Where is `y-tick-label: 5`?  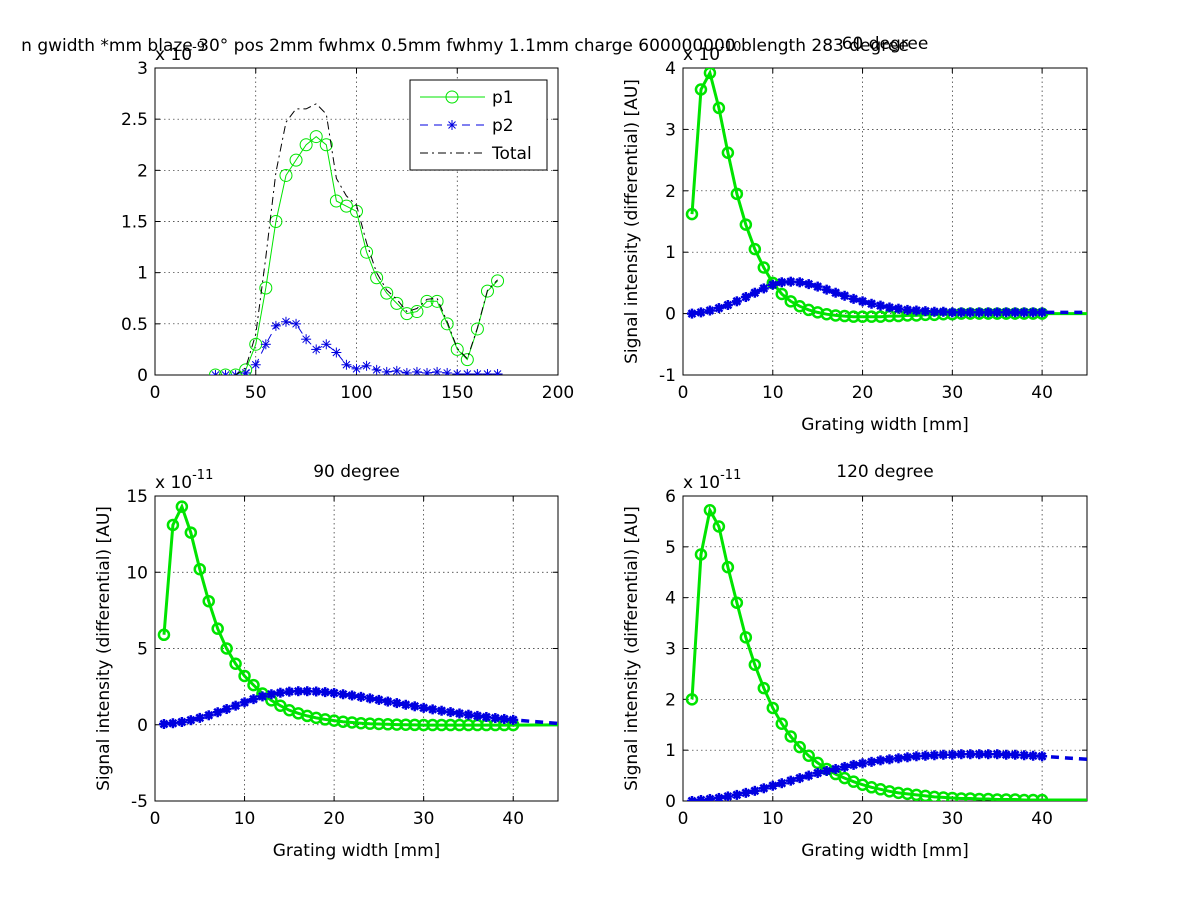
y-tick-label: 5 is located at coordinates (670, 548).